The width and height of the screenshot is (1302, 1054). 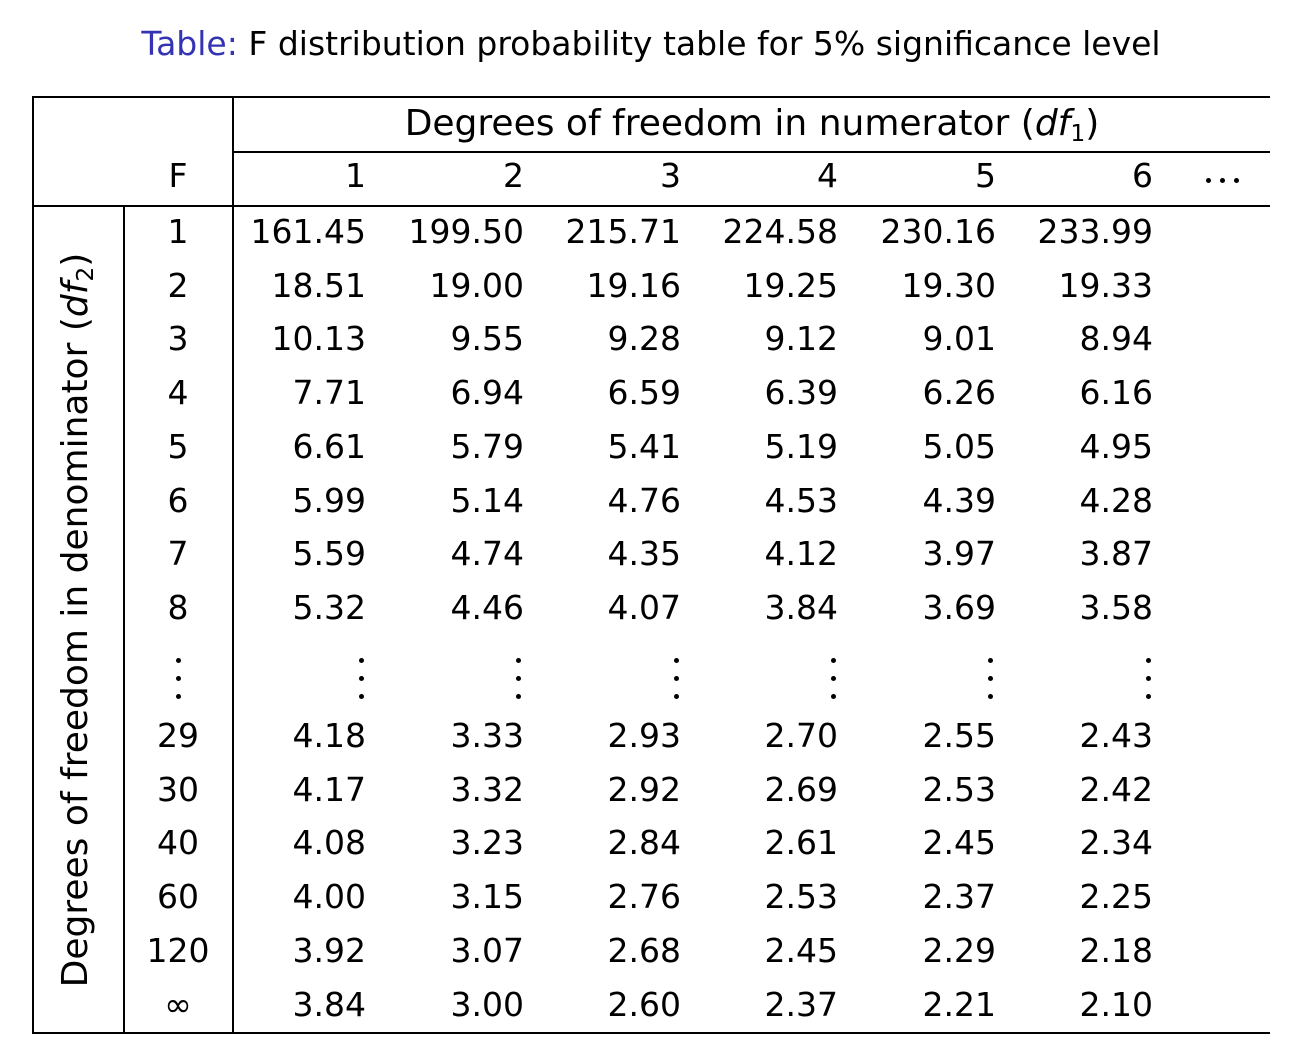 What do you see at coordinates (178, 285) in the screenshot?
I see `row-label-df2: 2` at bounding box center [178, 285].